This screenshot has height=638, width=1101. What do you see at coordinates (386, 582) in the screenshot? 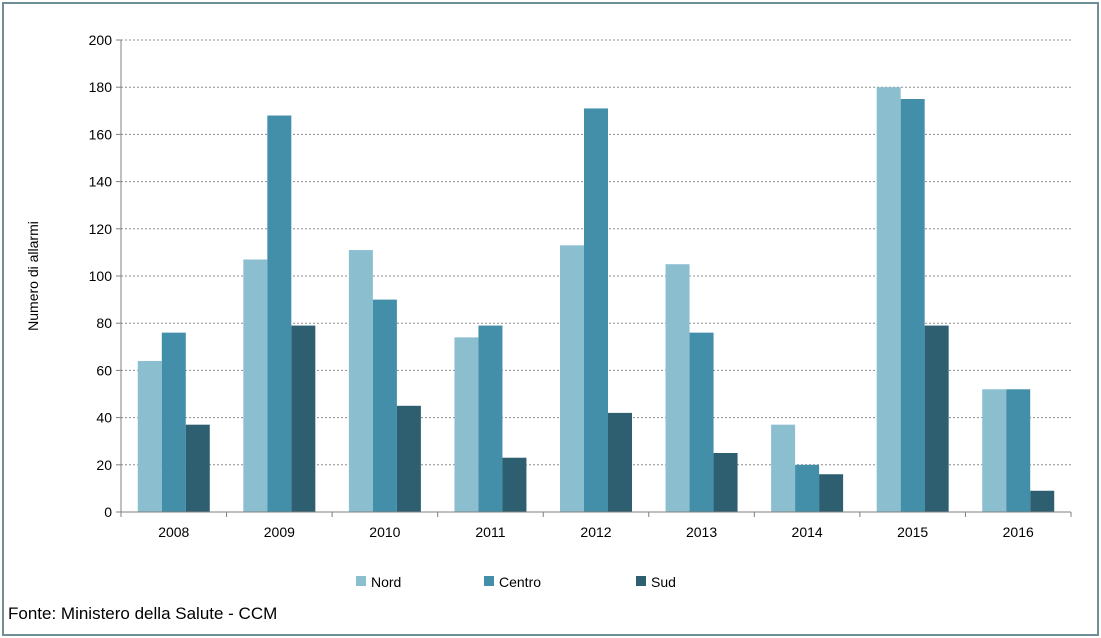
I see `legend-label-nord: Nord` at bounding box center [386, 582].